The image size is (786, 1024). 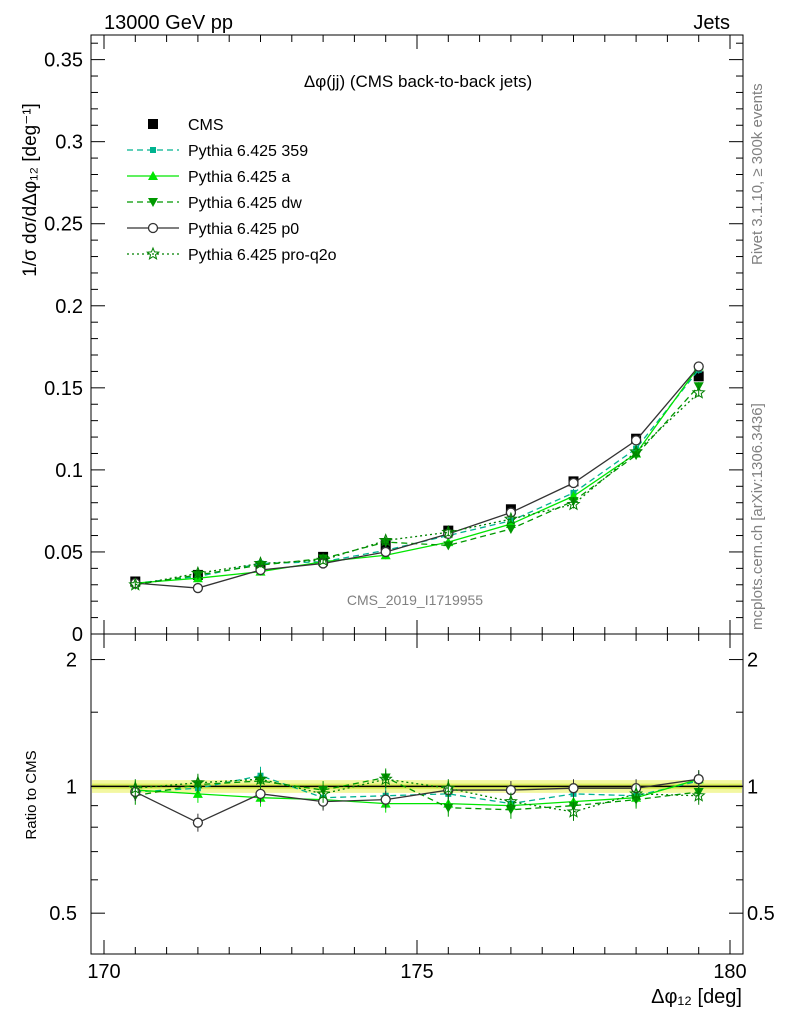 What do you see at coordinates (71, 661) in the screenshot?
I see `ratio-tick-label: 2` at bounding box center [71, 661].